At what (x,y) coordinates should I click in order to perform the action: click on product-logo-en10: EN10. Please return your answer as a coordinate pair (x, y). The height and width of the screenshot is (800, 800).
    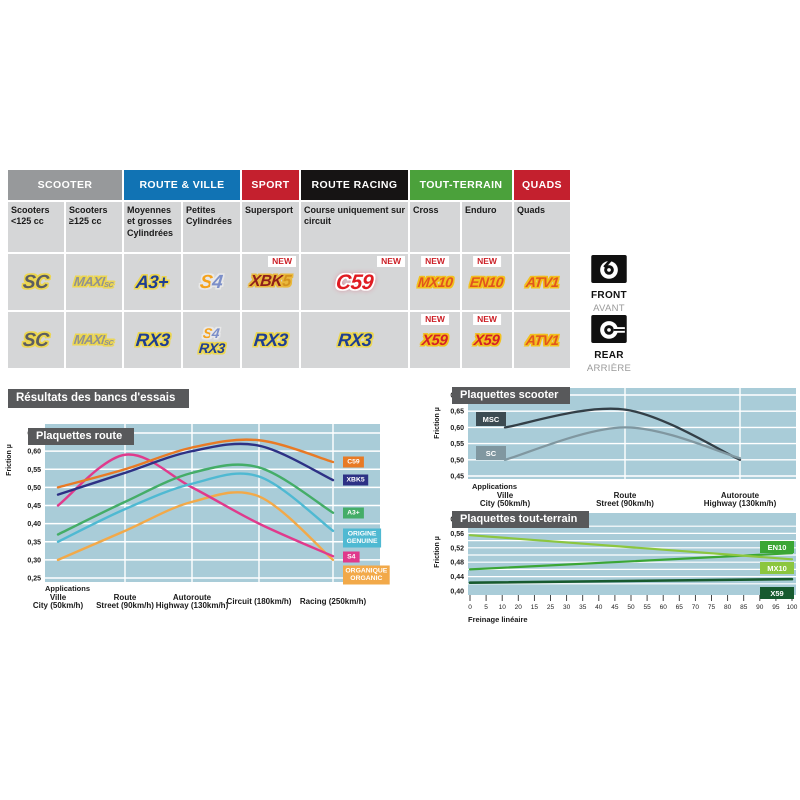
    Looking at the image, I should click on (487, 282).